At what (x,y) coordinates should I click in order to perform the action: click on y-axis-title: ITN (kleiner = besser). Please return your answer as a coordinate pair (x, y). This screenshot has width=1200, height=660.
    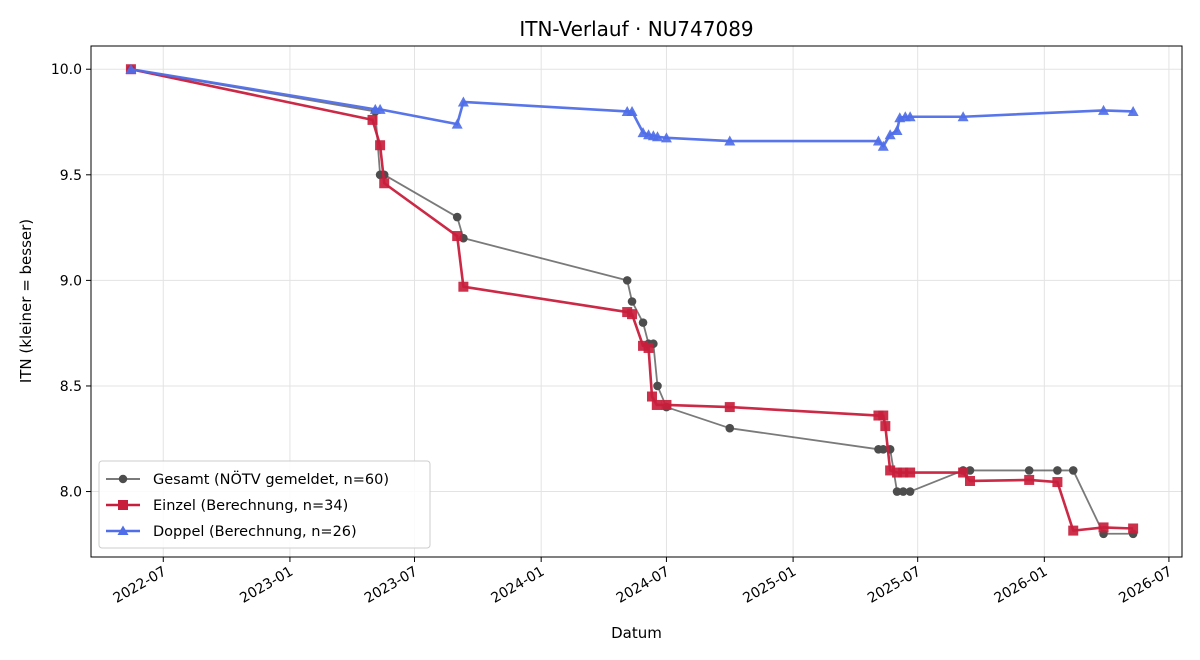
    Looking at the image, I should click on (26, 301).